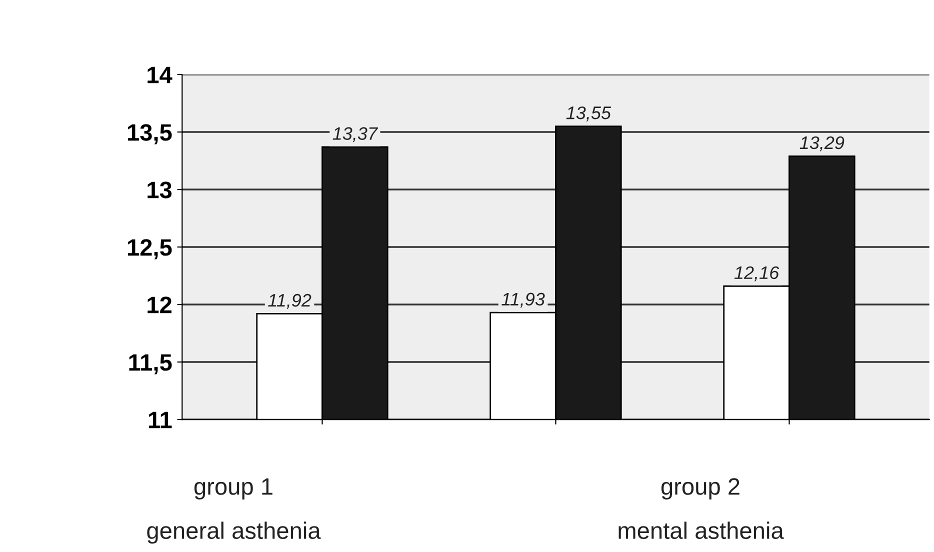  What do you see at coordinates (150, 364) in the screenshot?
I see `y-tick-label: 11,5` at bounding box center [150, 364].